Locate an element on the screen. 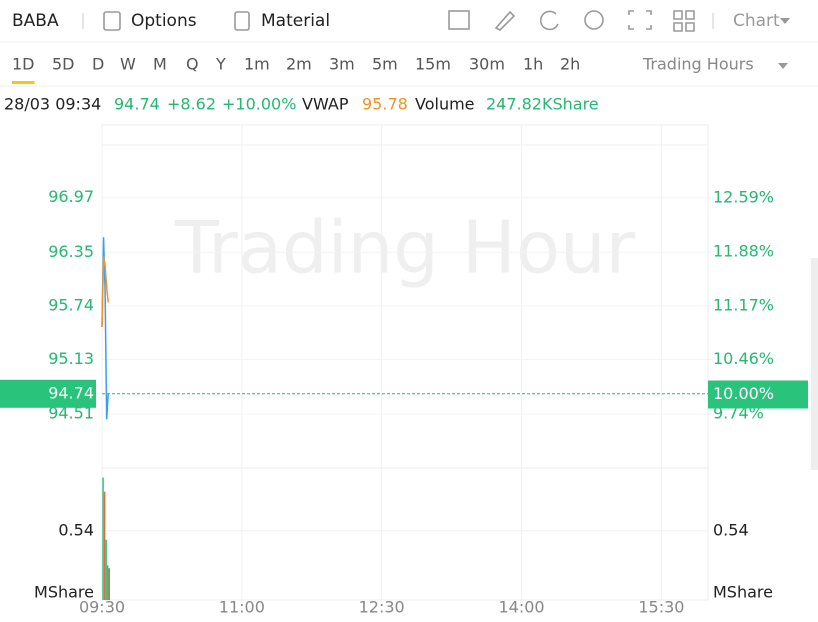  y-tick-label: 95.74 is located at coordinates (71, 304).